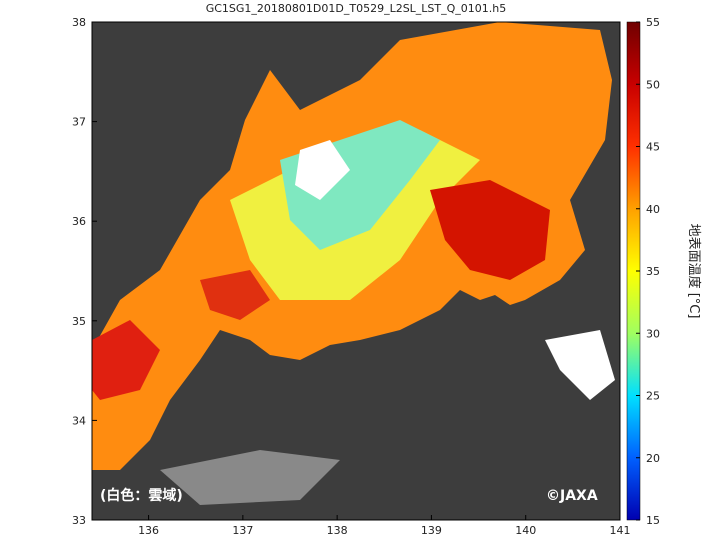  I want to click on y-tick-label: 34, so click(79, 420).